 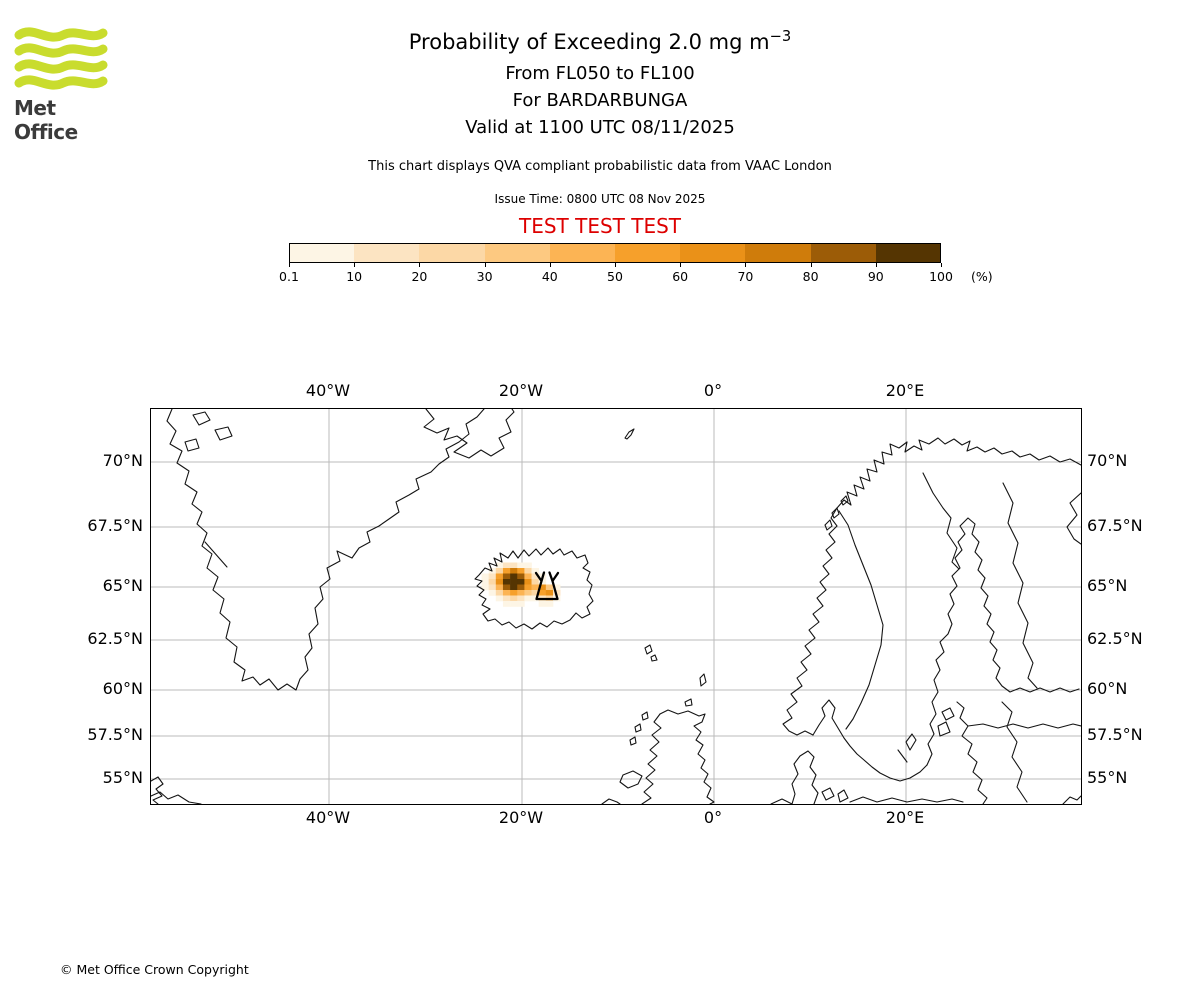 I want to click on coastline-gotland, so click(x=907, y=748).